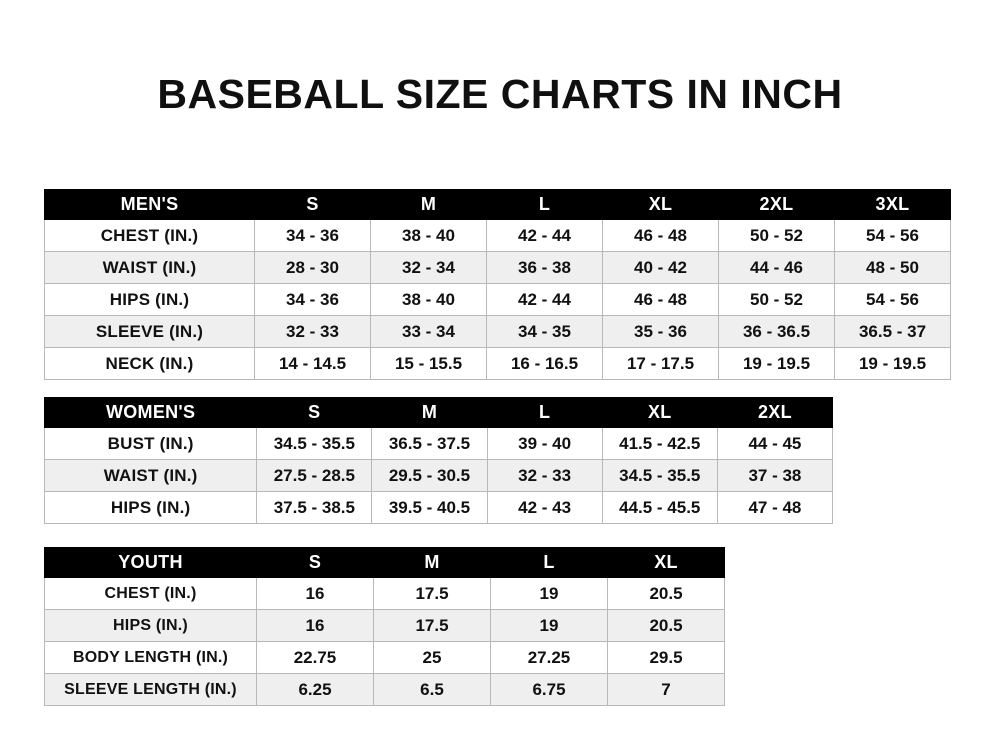 This screenshot has width=1000, height=752. I want to click on womens-header-2xl: 2XL, so click(775, 412).